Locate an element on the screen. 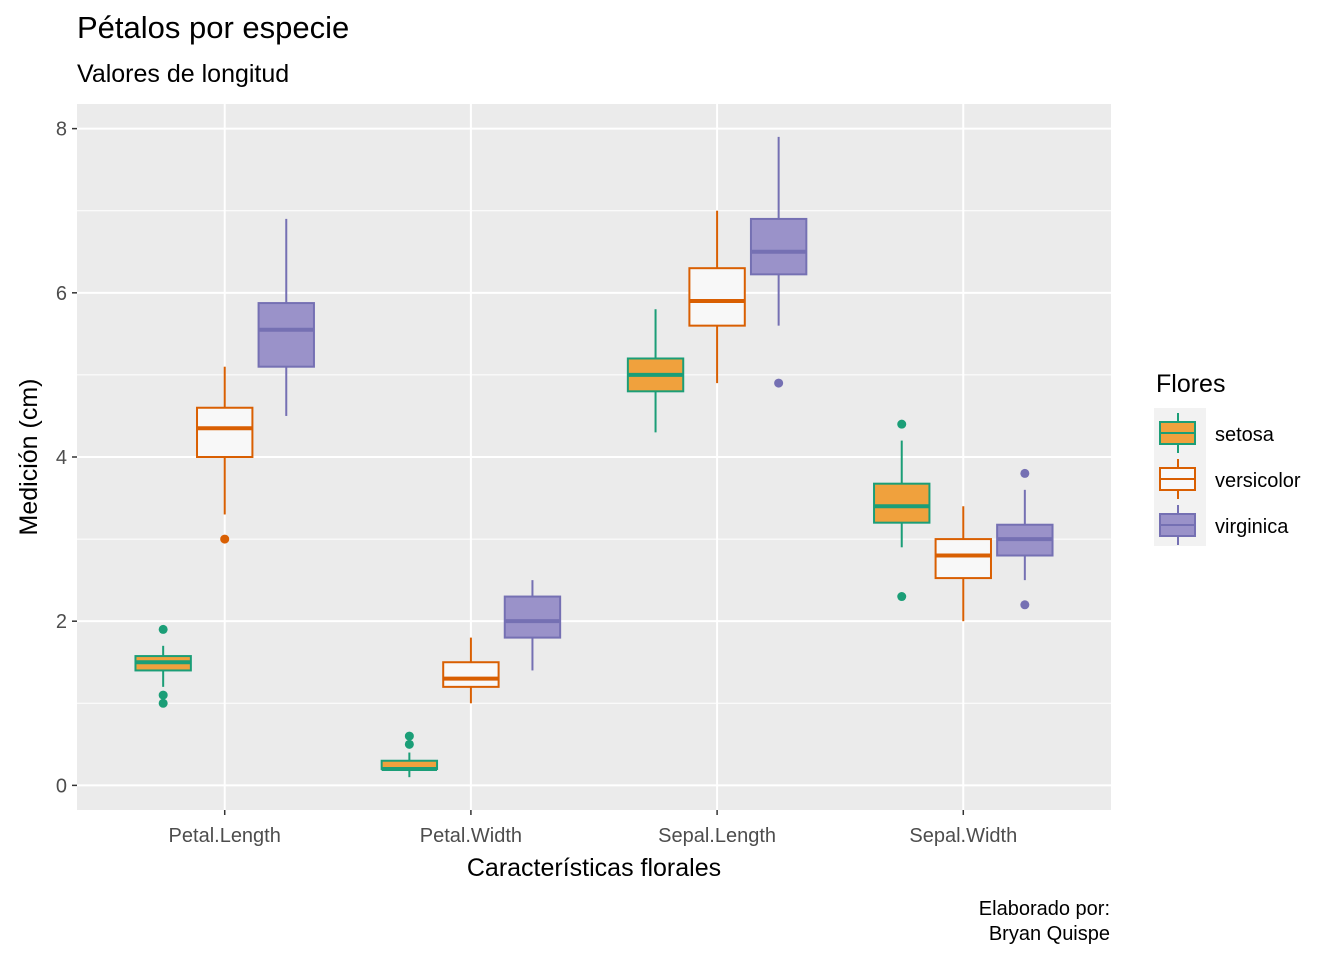  box-setosa-Sepal.Length is located at coordinates (655, 371).